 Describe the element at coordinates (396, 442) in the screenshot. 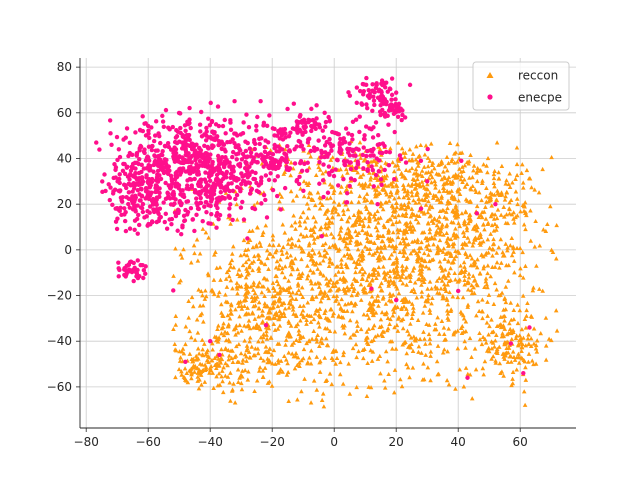

I see `x-tick-label: 20` at that location.